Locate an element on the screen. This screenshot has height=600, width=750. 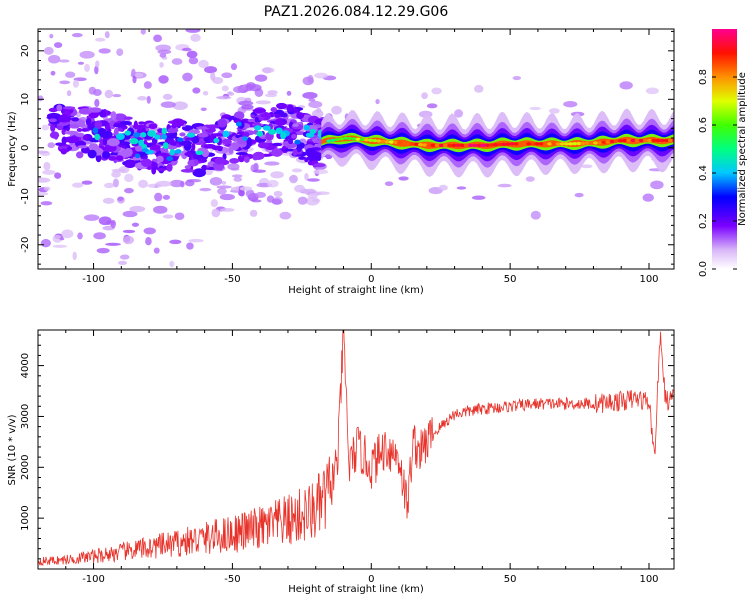
colorbar-tick-label: 0.8 is located at coordinates (703, 77).